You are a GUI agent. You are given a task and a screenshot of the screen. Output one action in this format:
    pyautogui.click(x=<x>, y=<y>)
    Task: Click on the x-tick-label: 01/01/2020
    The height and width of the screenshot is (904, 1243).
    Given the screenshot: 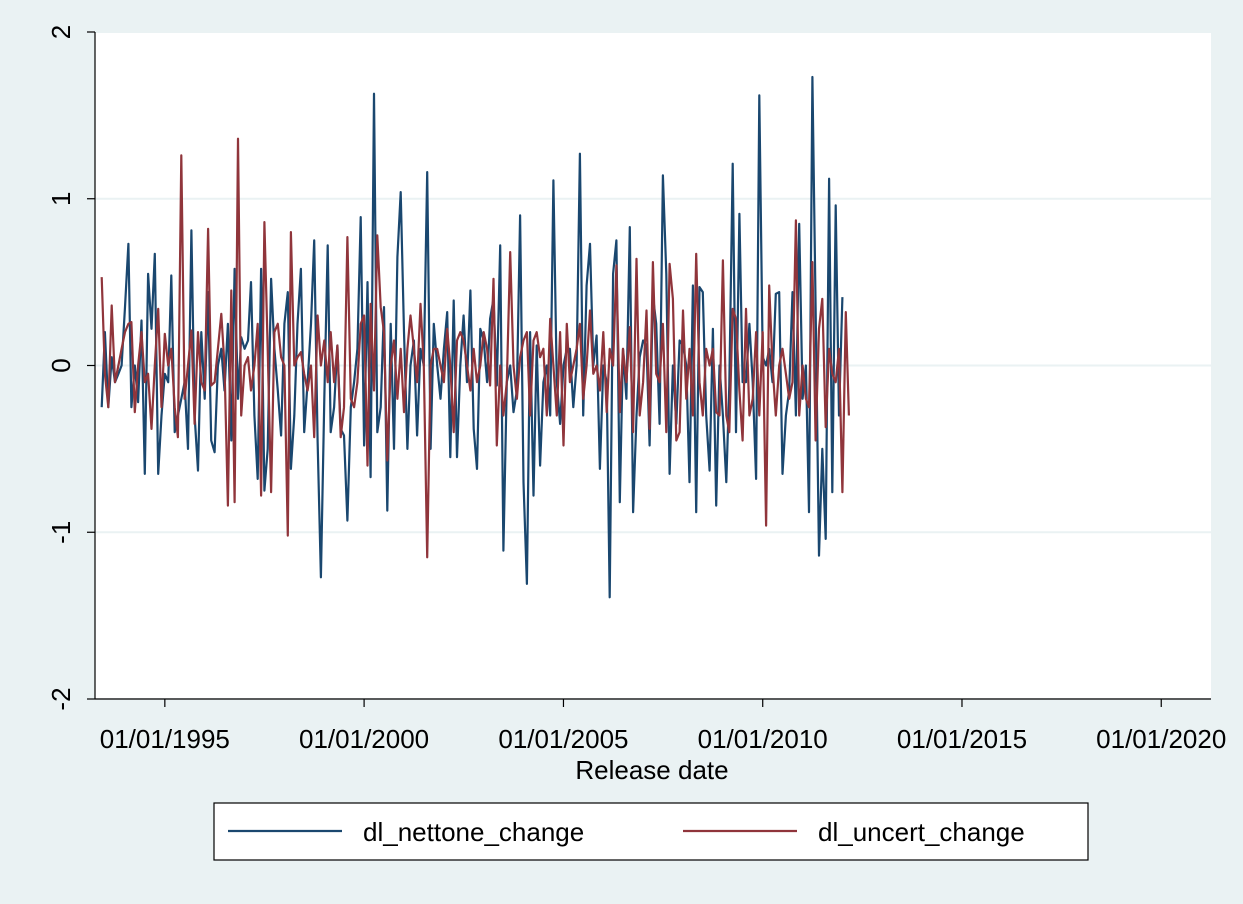 What is the action you would take?
    pyautogui.click(x=1161, y=739)
    